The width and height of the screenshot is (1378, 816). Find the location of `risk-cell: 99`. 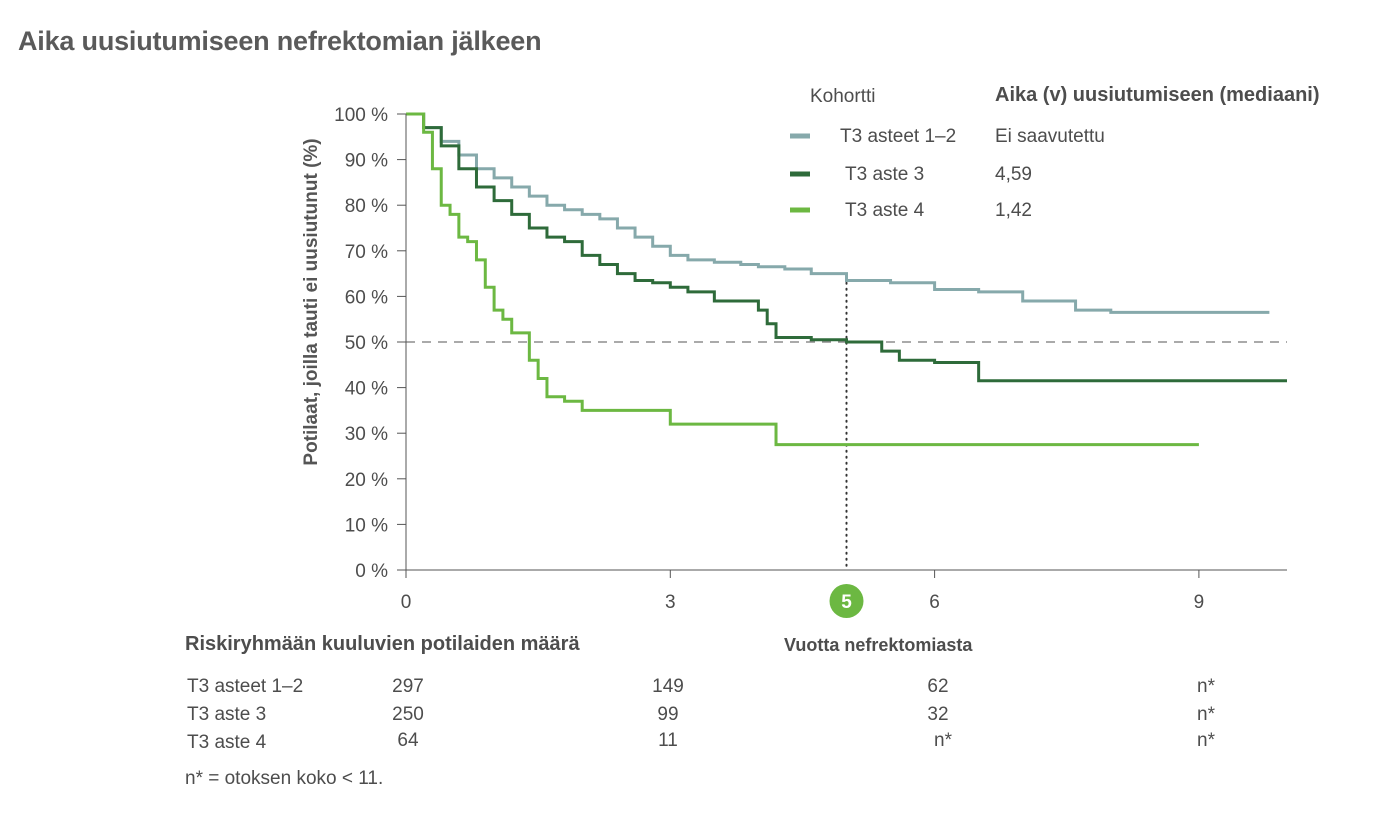

risk-cell: 99 is located at coordinates (668, 714).